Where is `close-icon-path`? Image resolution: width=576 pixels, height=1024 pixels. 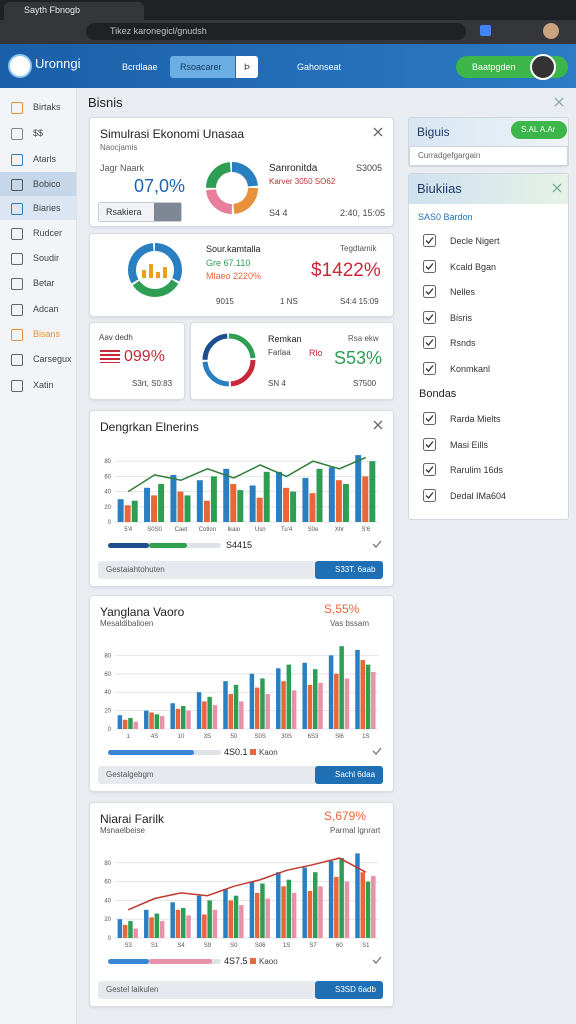 close-icon-path is located at coordinates (557, 188).